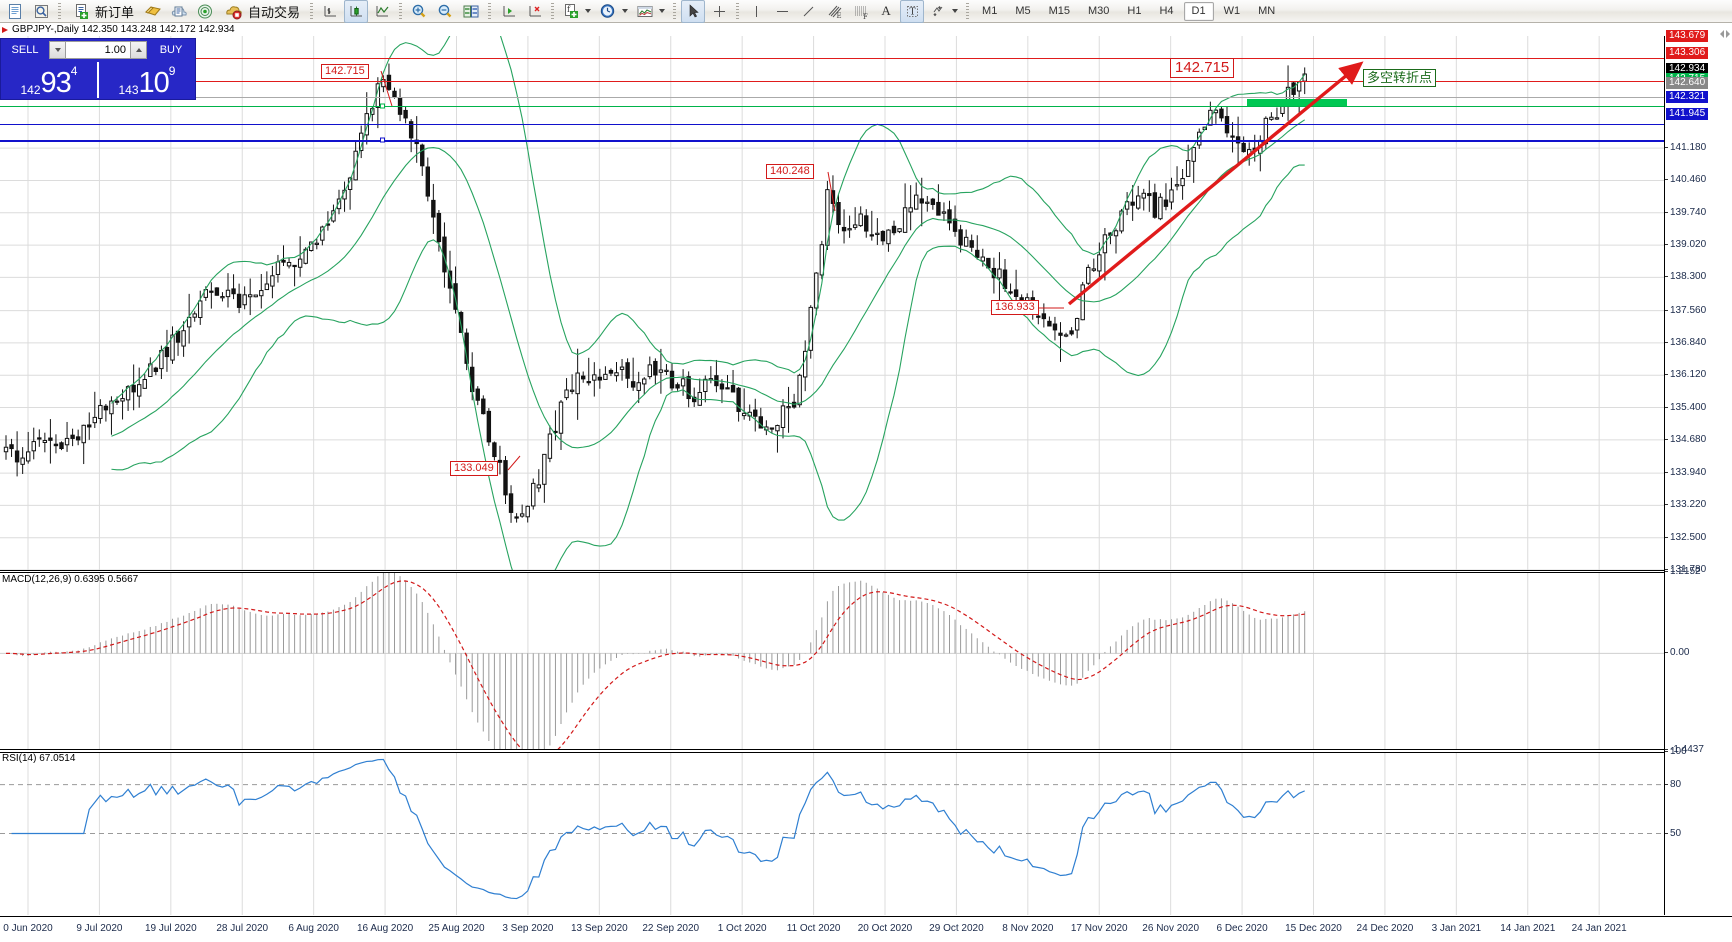  I want to click on time-tick: 16 Aug 2020, so click(385, 928).